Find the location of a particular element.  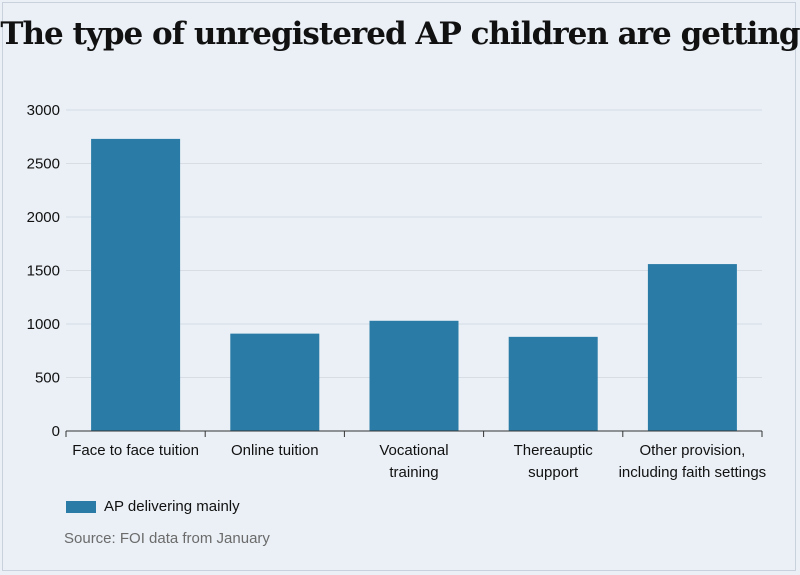

y-tick-label: 500 is located at coordinates (47, 378).